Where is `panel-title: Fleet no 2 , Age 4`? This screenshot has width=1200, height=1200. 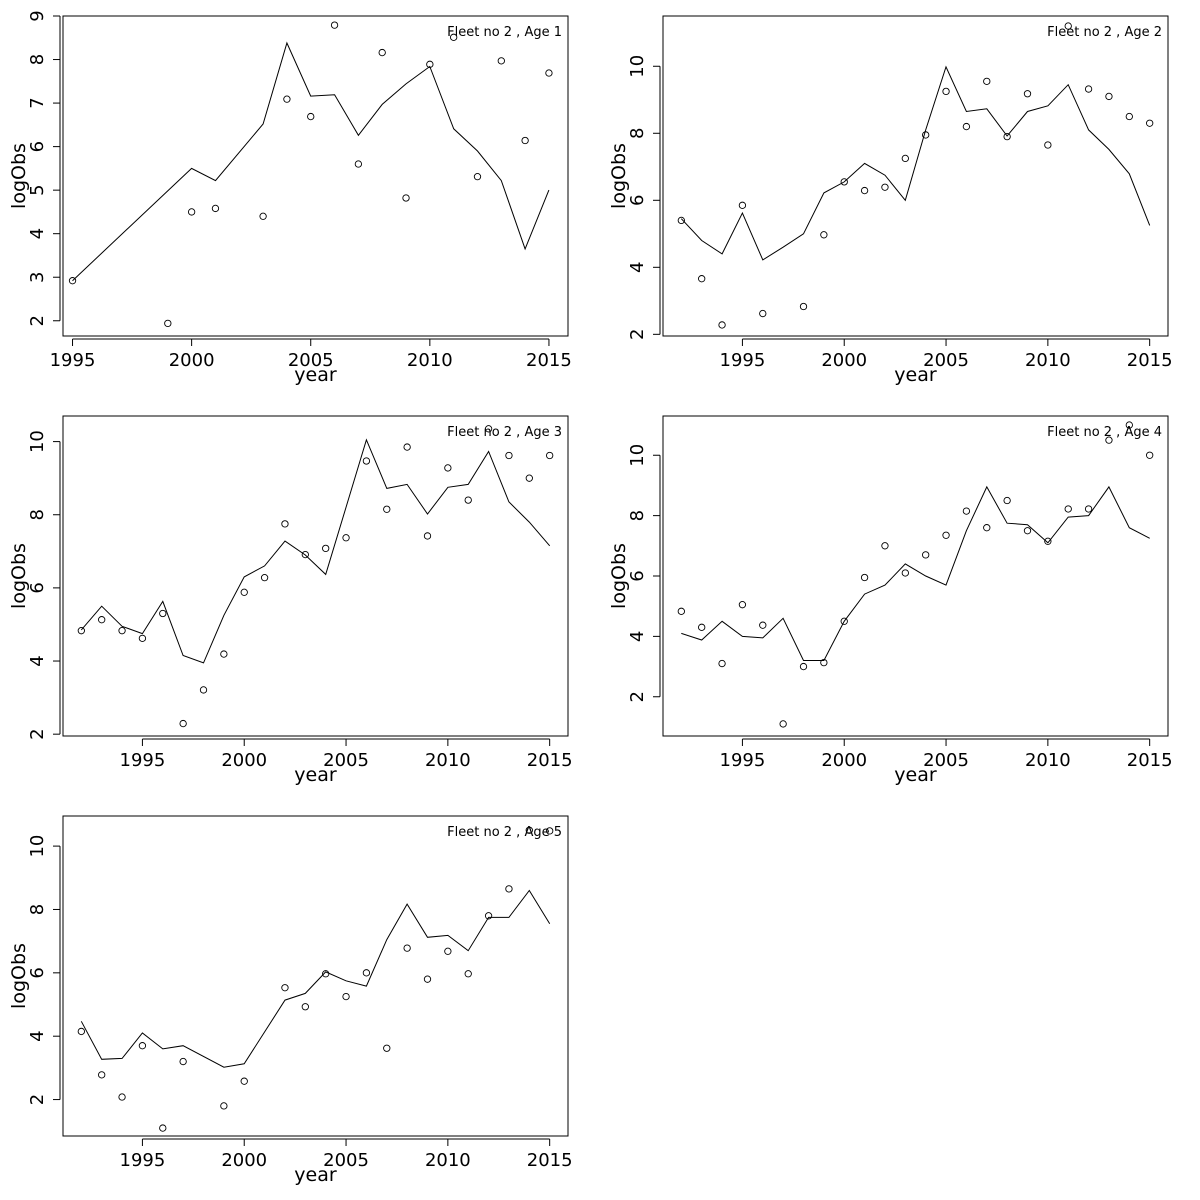 panel-title: Fleet no 2 , Age 4 is located at coordinates (1104, 432).